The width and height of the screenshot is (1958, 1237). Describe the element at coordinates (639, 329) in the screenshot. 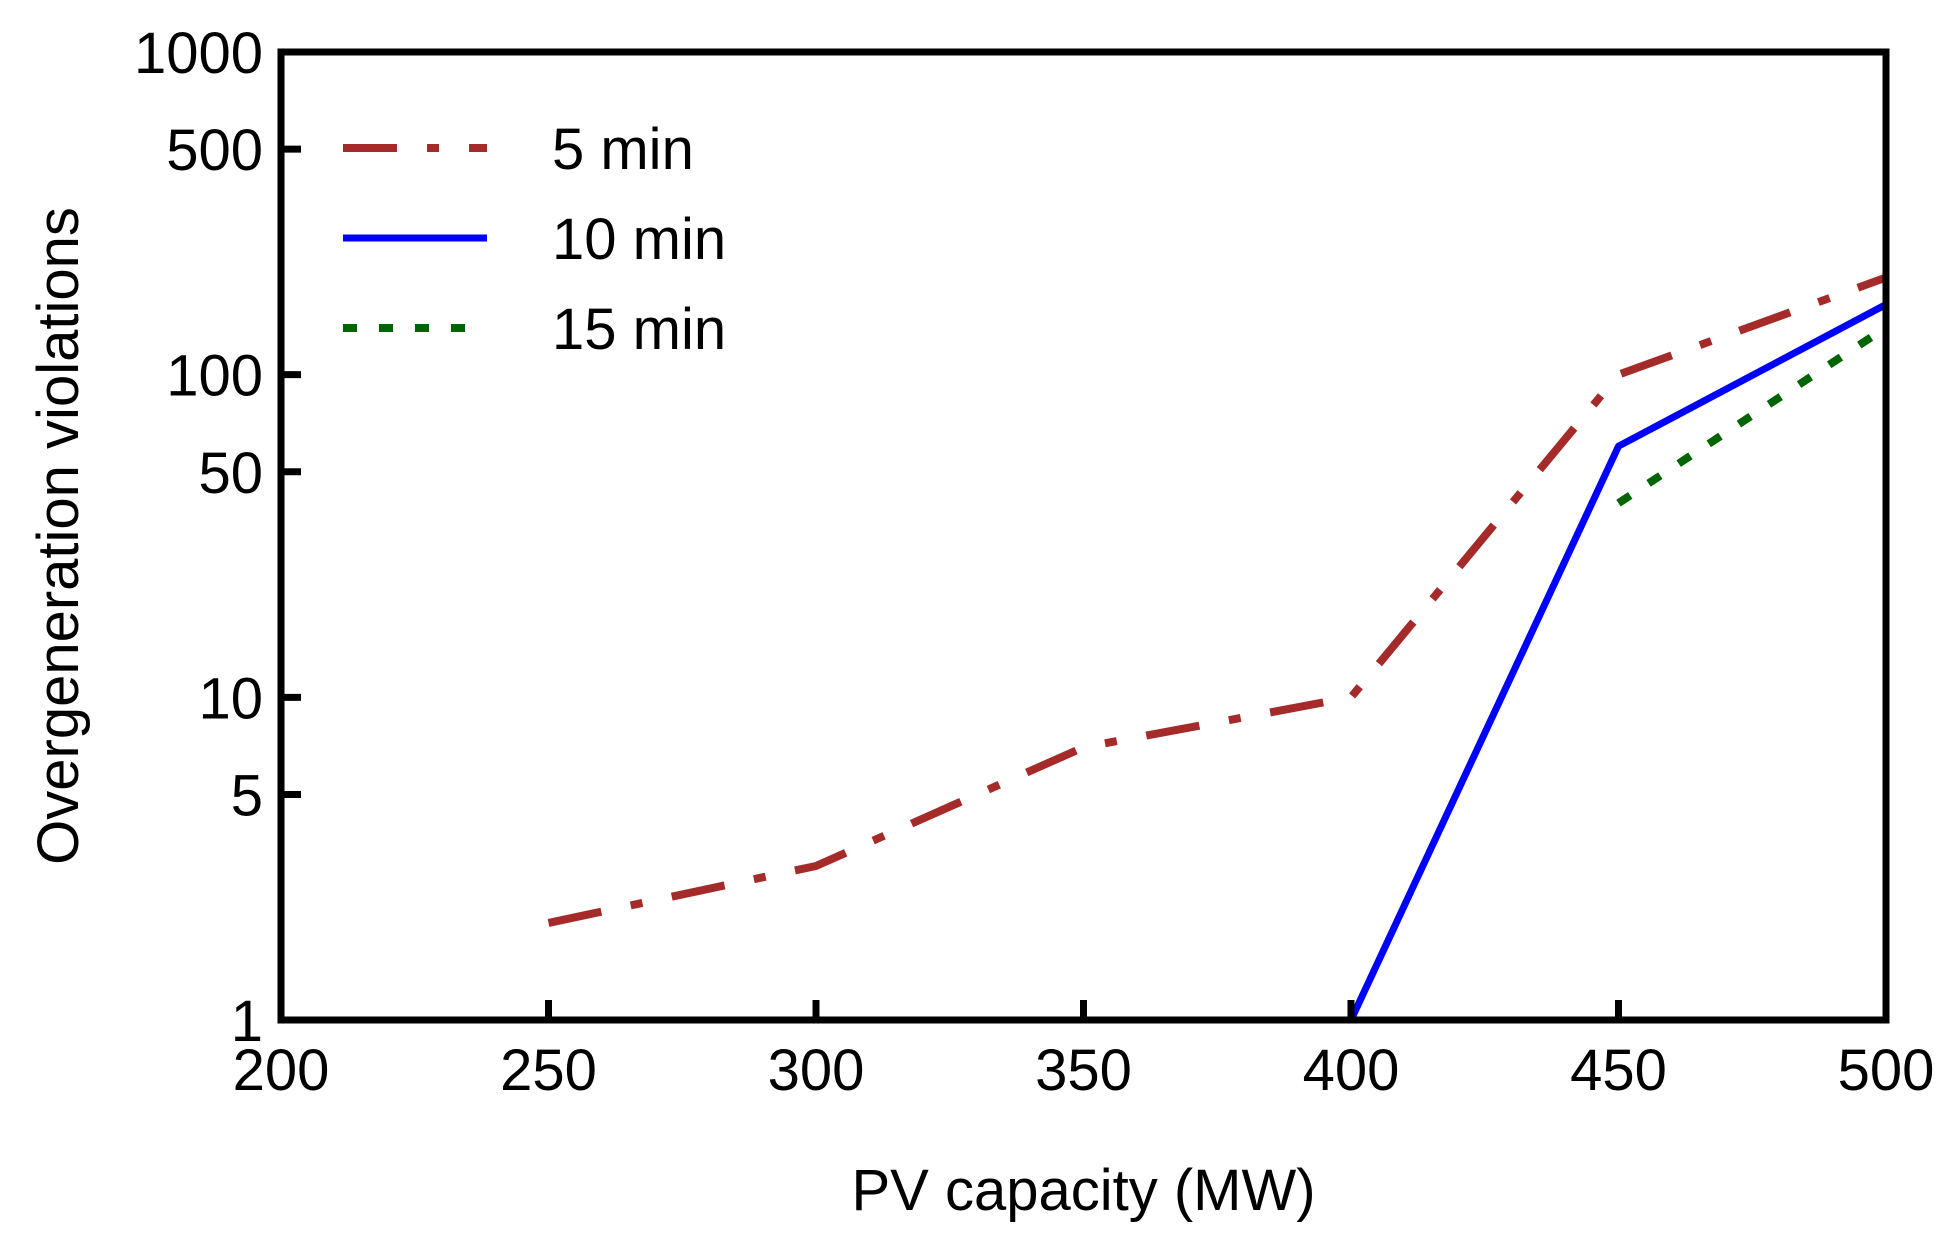

I see `legend-label-15-min: 15 min` at that location.